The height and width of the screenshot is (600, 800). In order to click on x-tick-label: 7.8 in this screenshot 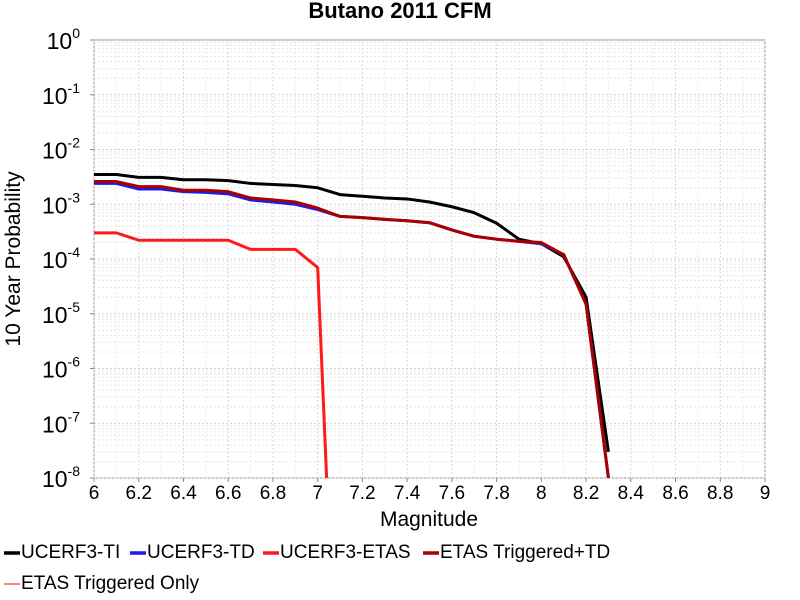, I will do `click(496, 493)`.